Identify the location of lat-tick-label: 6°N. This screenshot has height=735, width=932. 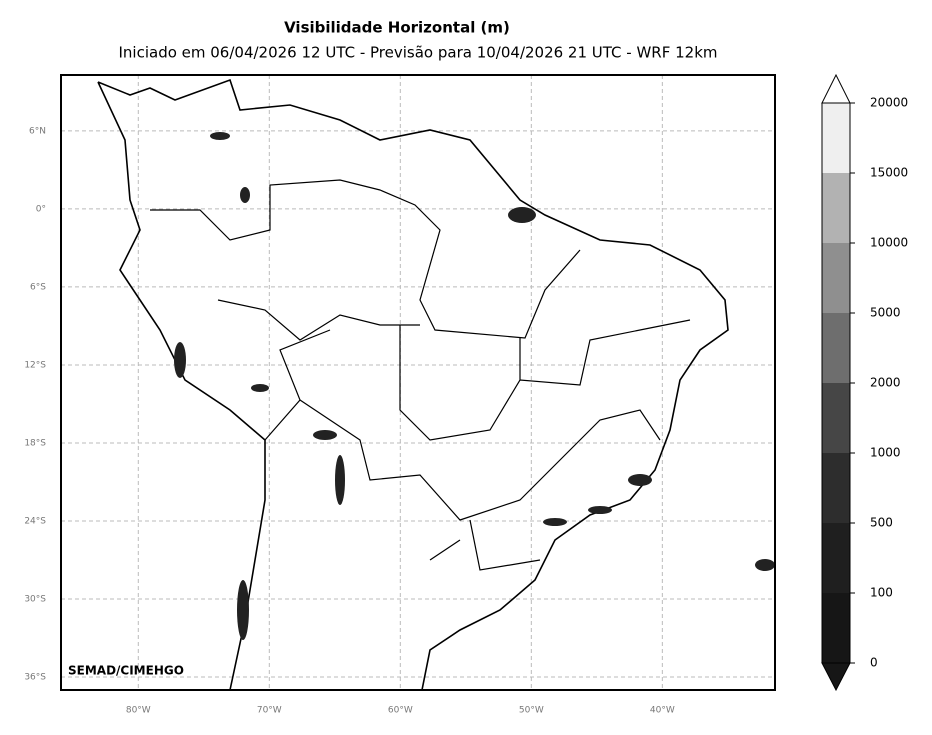
(37, 131).